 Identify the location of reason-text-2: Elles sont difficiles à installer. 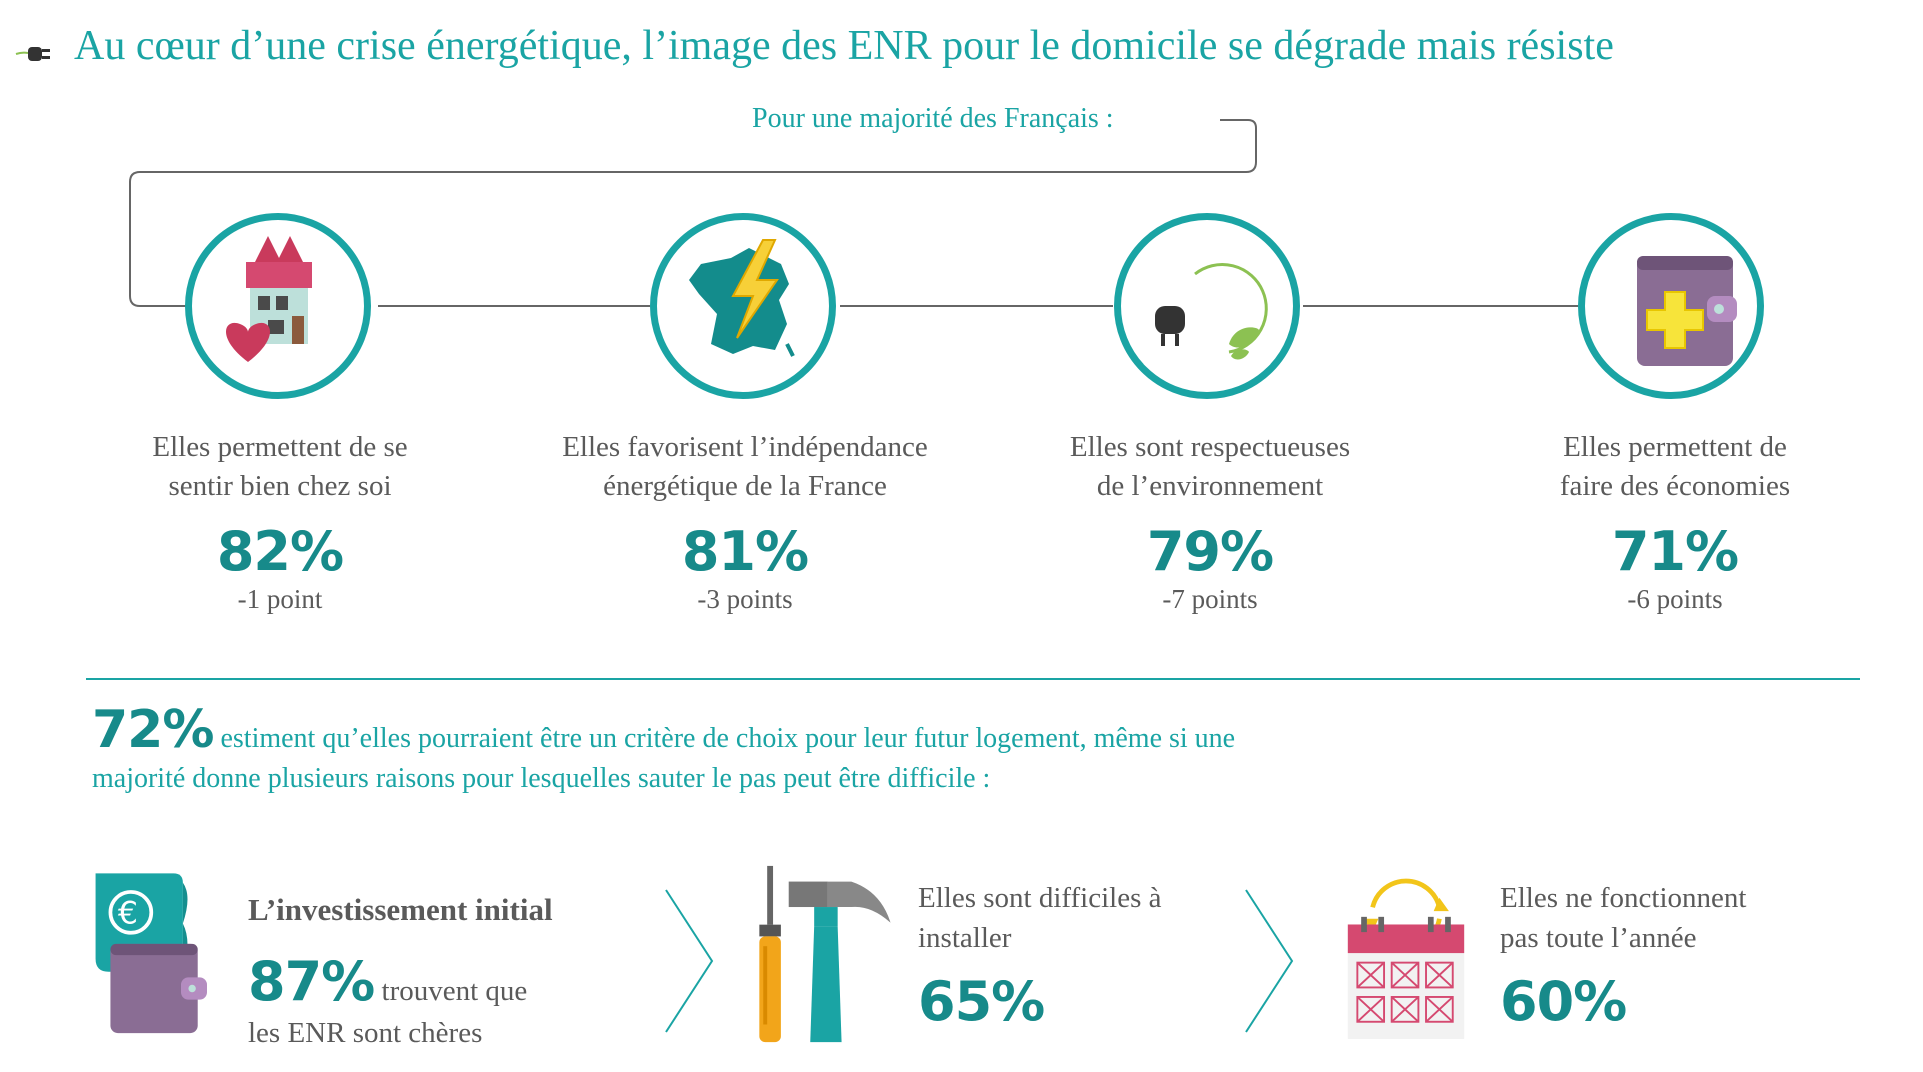
(1040, 918).